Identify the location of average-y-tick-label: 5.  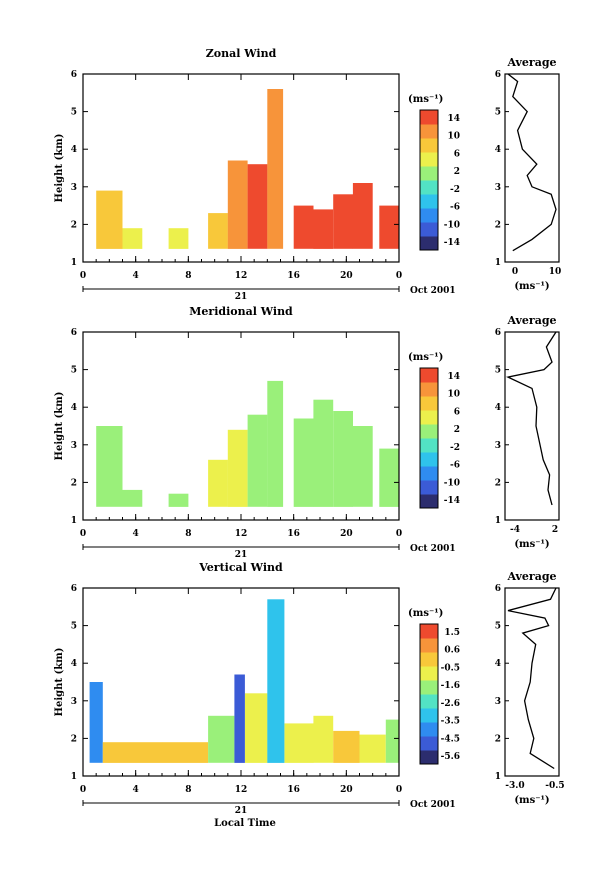
(498, 113).